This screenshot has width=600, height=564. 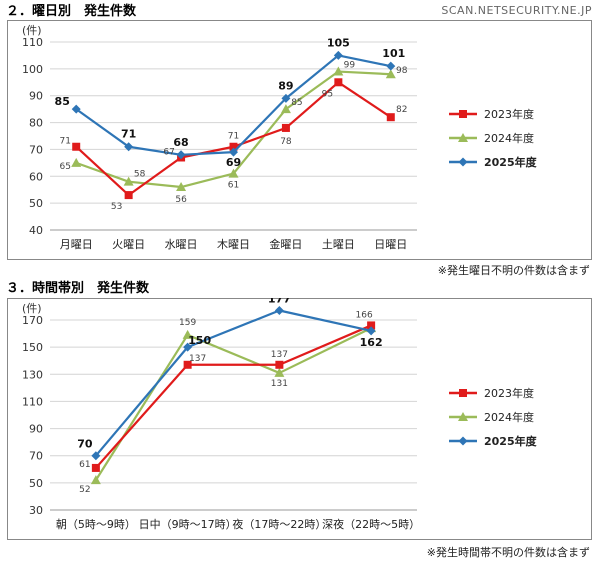 I want to click on data-label-2023: 82, so click(x=401, y=110).